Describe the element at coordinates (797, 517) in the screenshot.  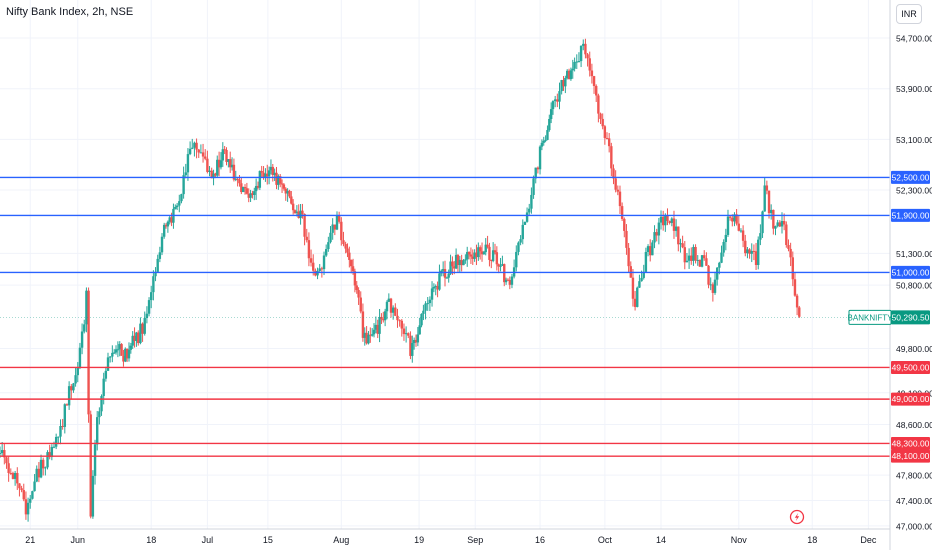
I see `flash-icon` at that location.